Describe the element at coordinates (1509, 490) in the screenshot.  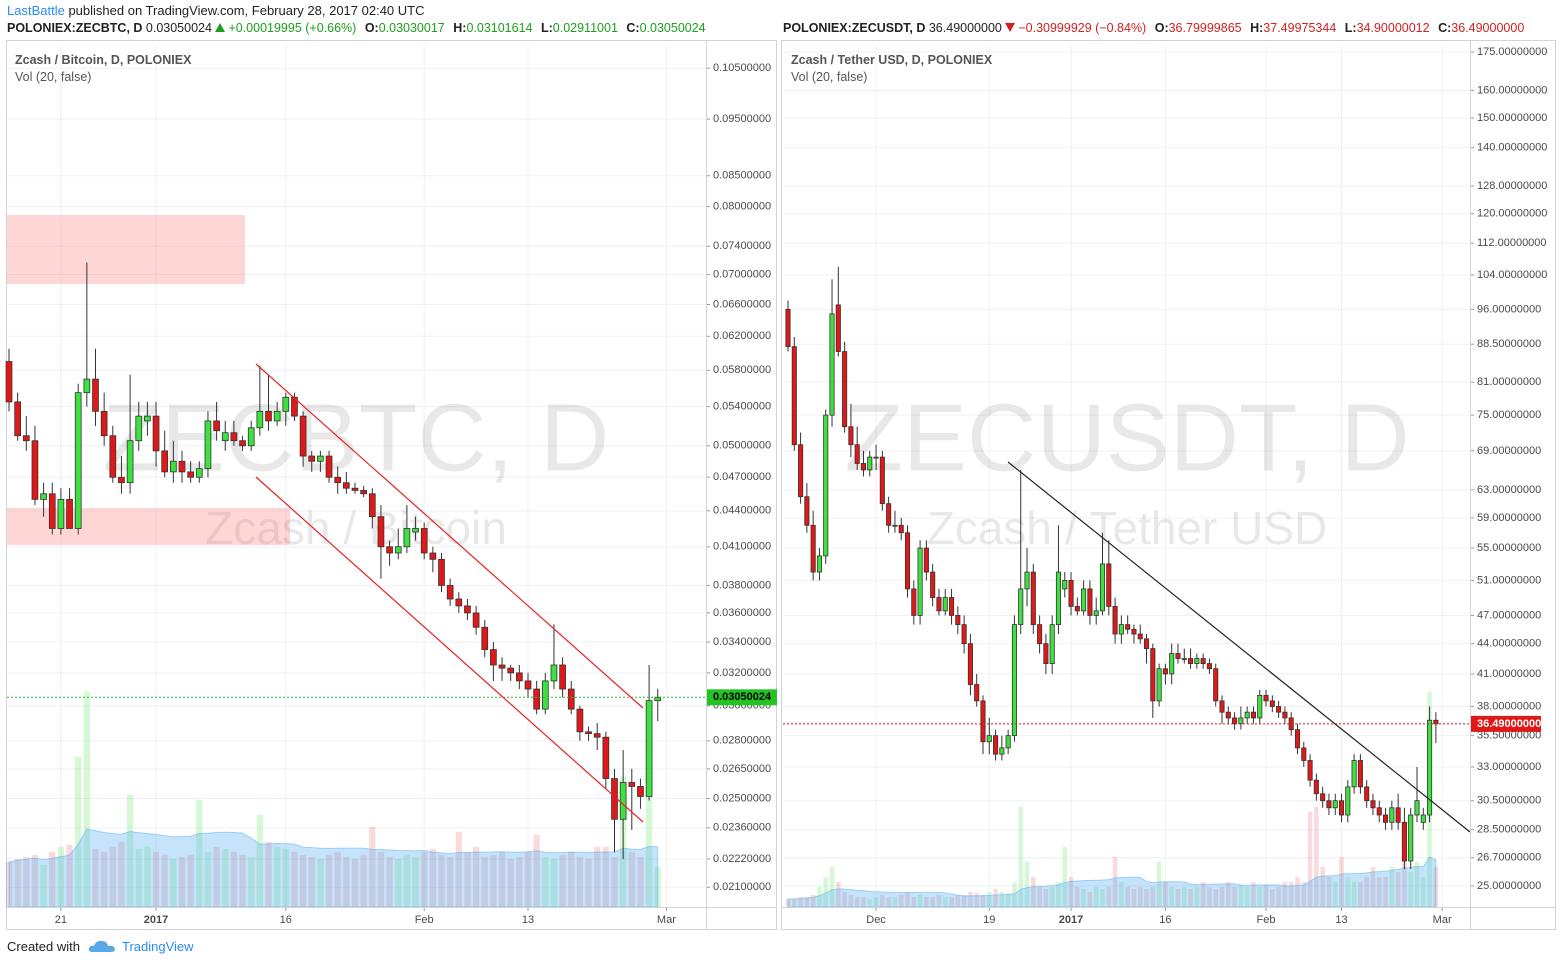
I see `y-tick-label: 63.00000000` at that location.